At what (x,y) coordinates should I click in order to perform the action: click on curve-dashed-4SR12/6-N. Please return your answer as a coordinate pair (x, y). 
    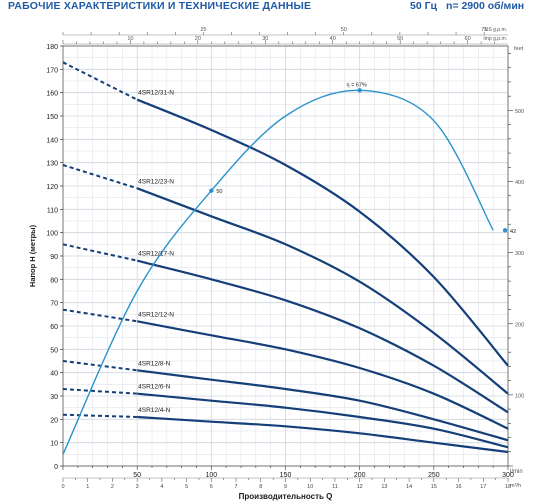
    Looking at the image, I should click on (100, 391).